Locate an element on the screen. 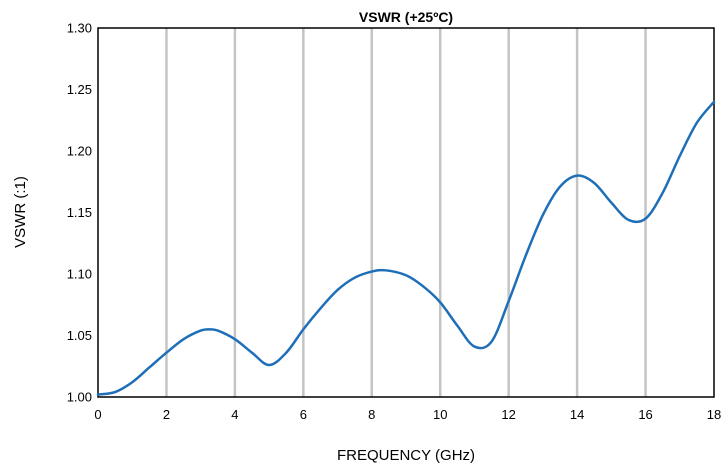 Image resolution: width=724 pixels, height=469 pixels. y-tick-labels: 1.00 1.05 1.10 1.15 1.20 1.25 1.30 is located at coordinates (79, 213).